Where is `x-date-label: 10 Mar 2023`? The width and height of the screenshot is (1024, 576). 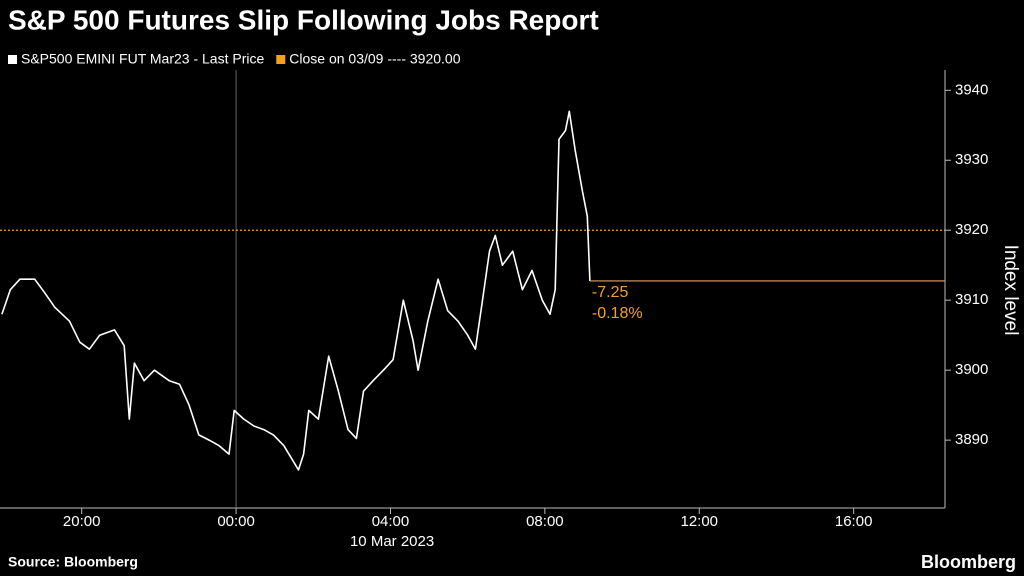 x-date-label: 10 Mar 2023 is located at coordinates (392, 541).